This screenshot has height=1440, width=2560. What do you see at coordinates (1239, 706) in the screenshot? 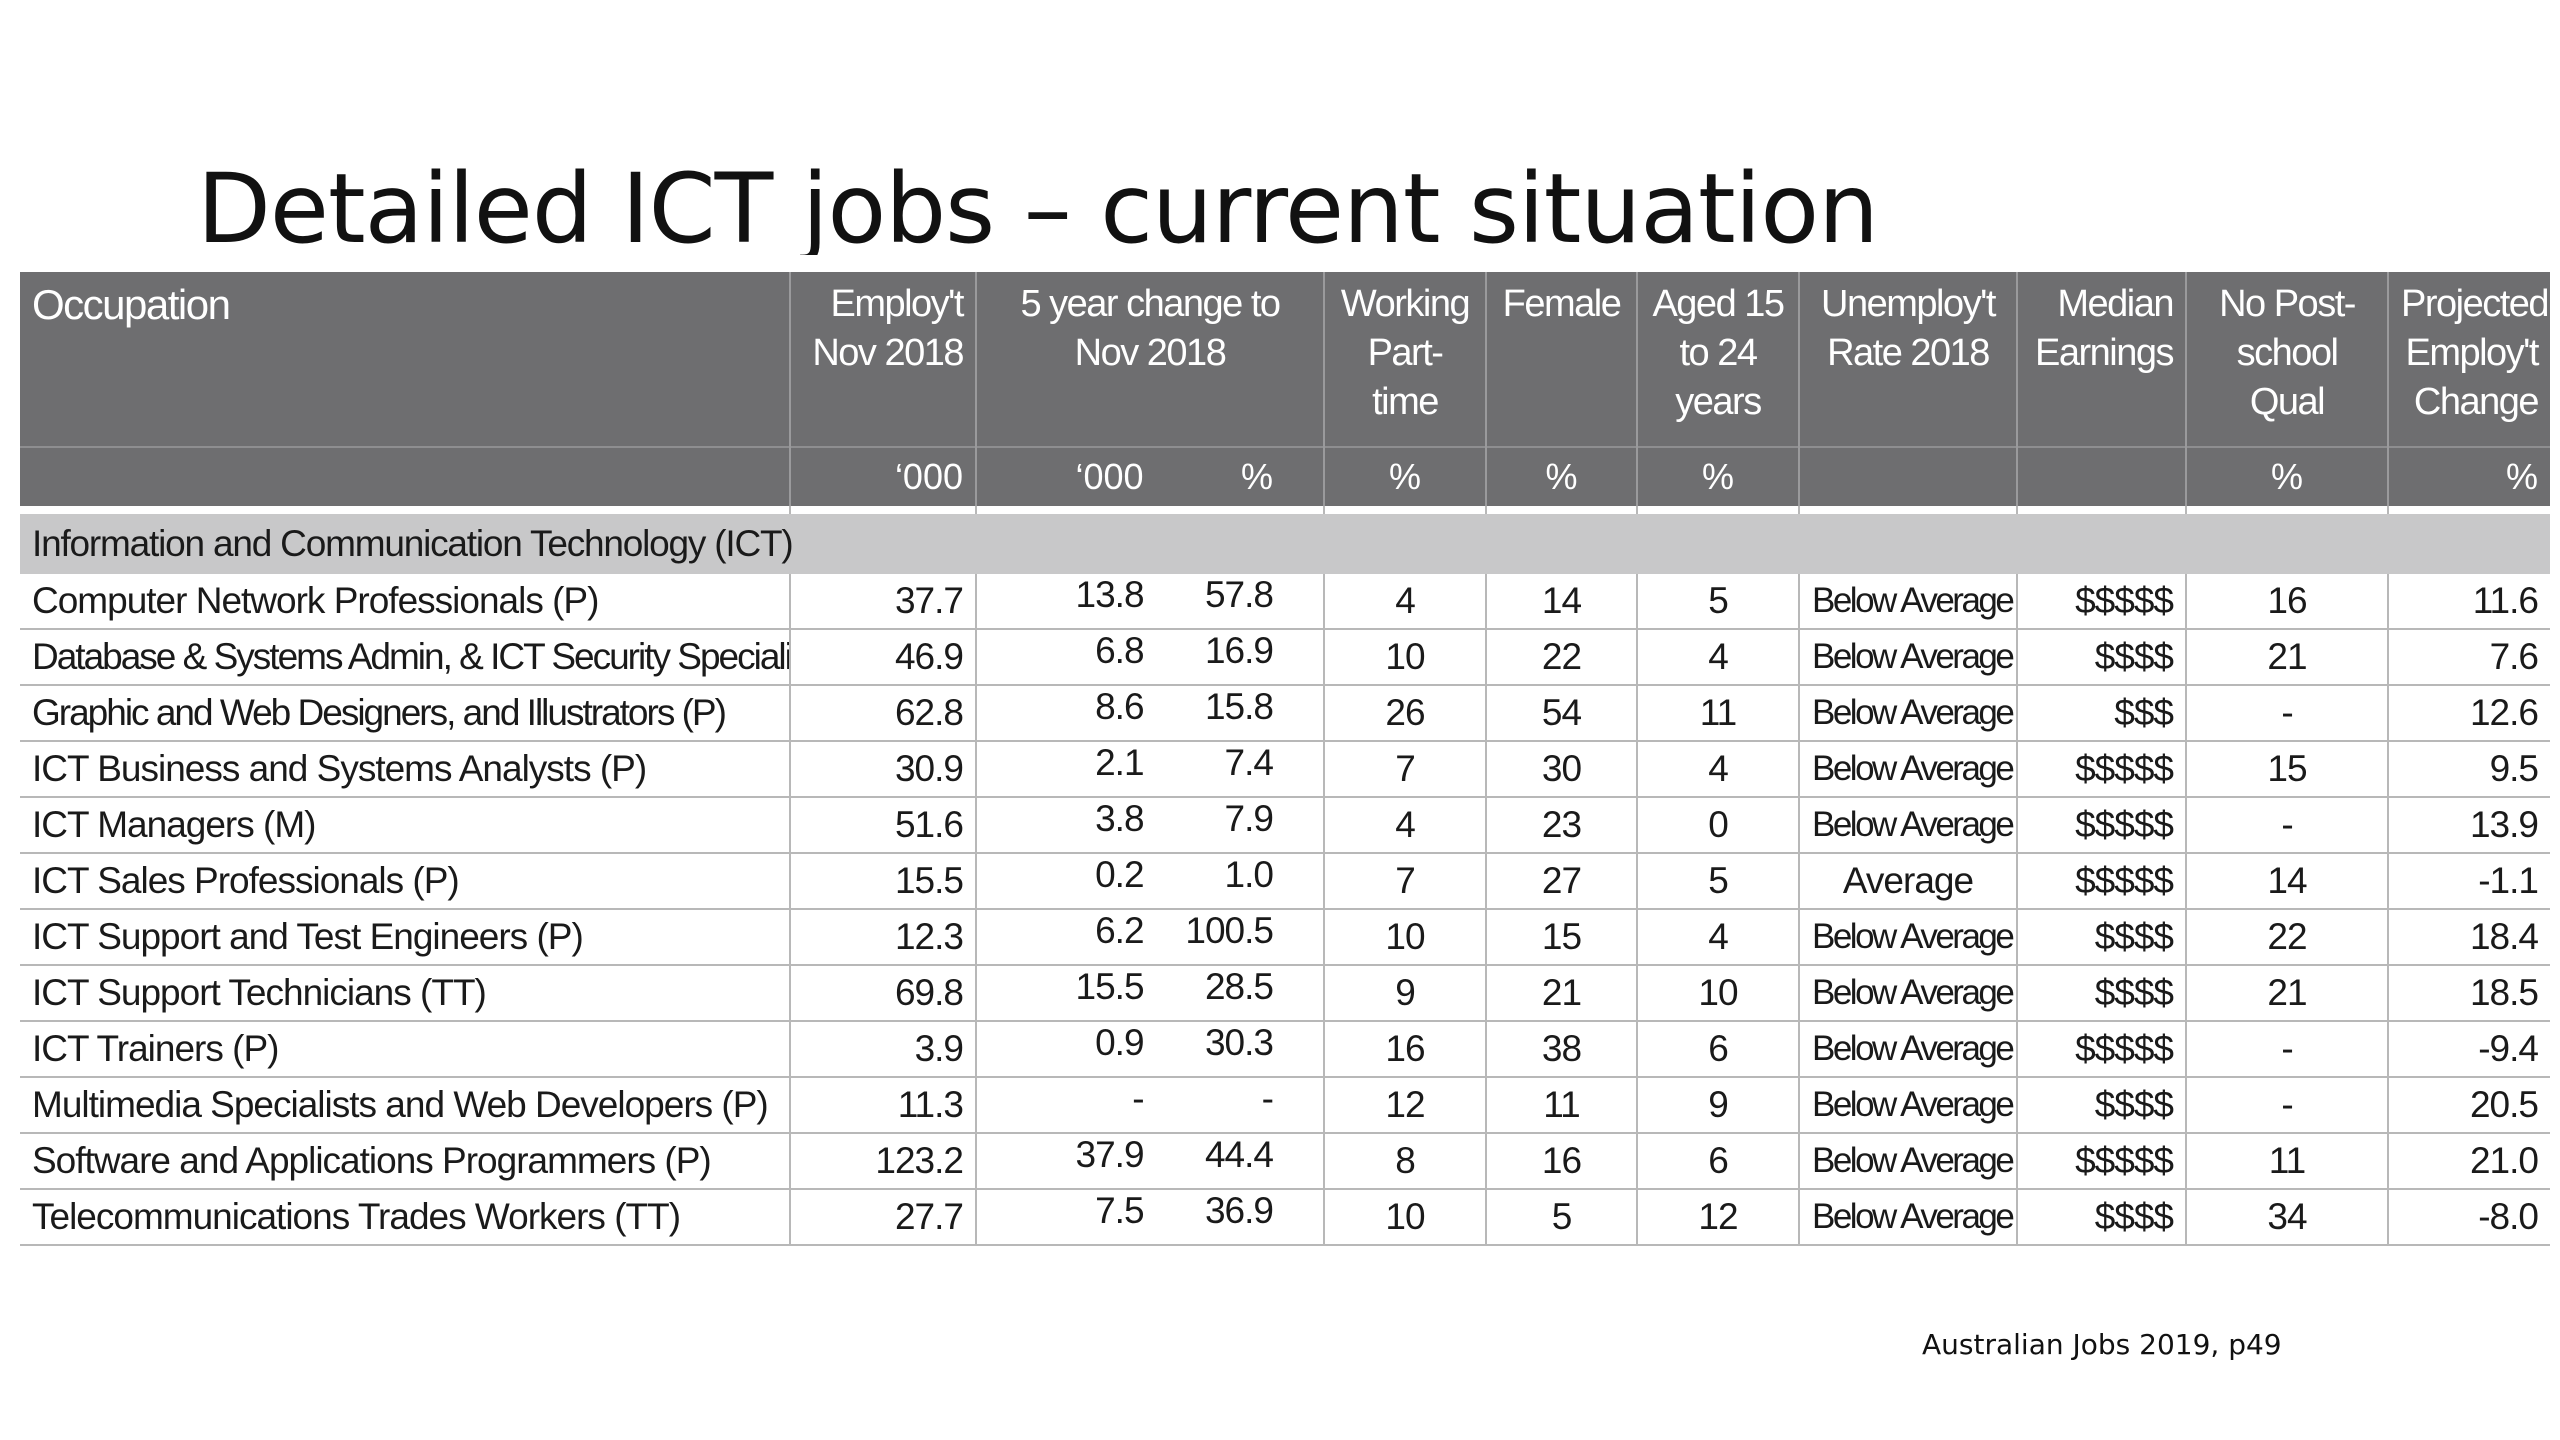
I see `cell-change-percent: 15.8` at bounding box center [1239, 706].